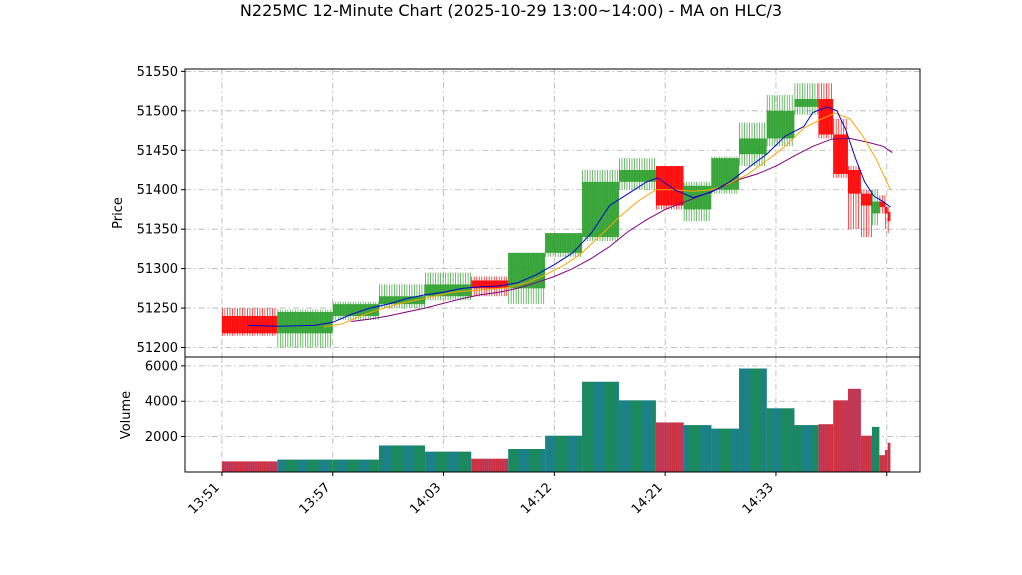 Image resolution: width=1022 pixels, height=575 pixels. Describe the element at coordinates (157, 309) in the screenshot. I see `price-tick-label: 51250` at that location.